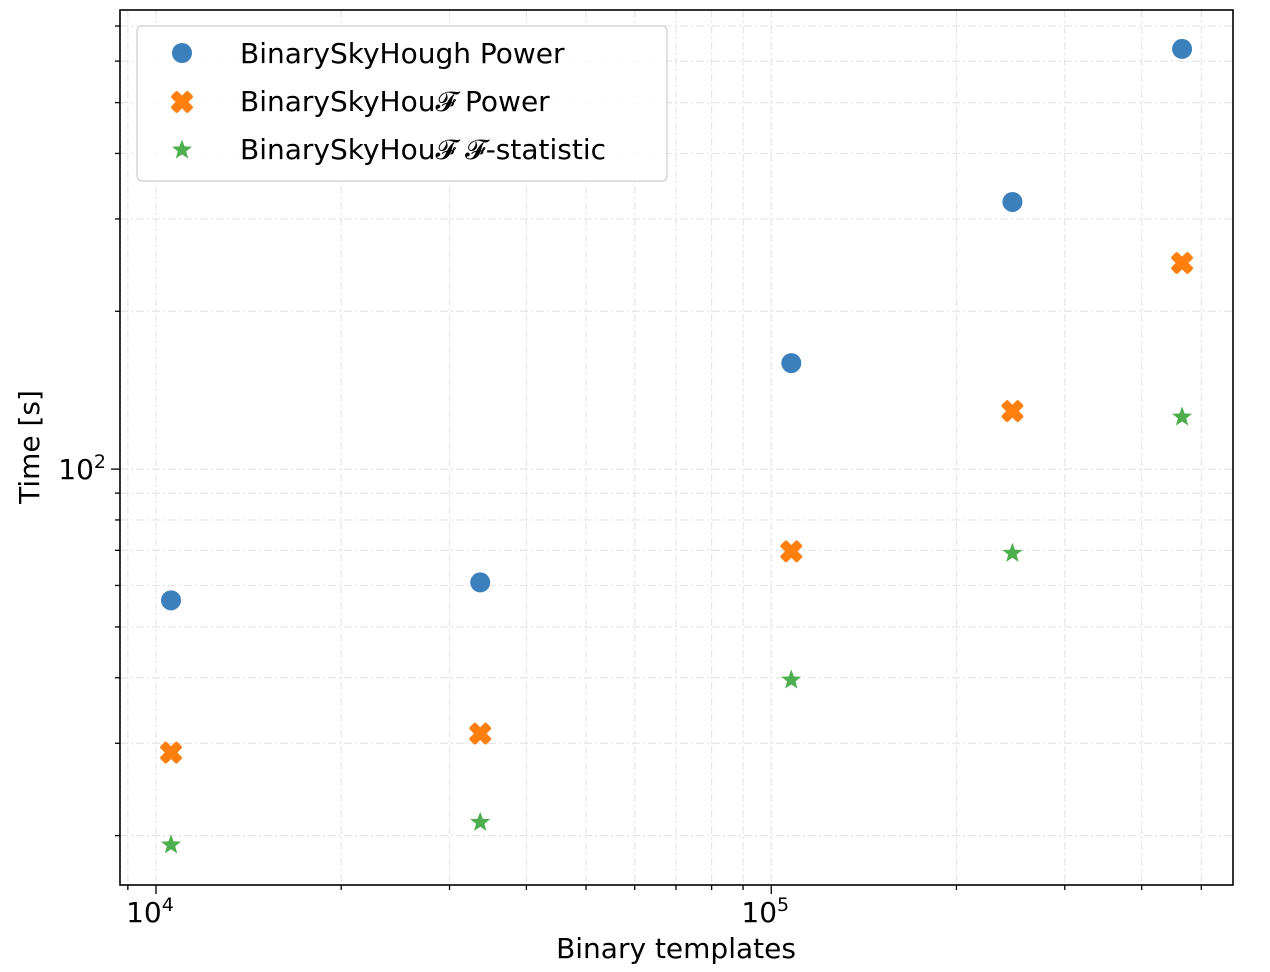 The height and width of the screenshot is (972, 1270). Describe the element at coordinates (82, 468) in the screenshot. I see `y-tick-label-0: 102` at that location.